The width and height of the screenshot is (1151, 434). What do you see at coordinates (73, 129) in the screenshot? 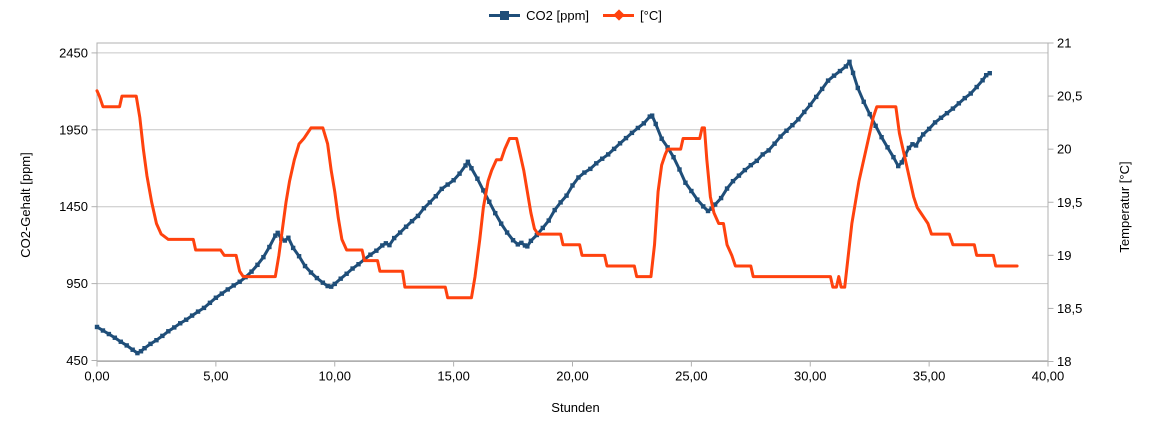
I see `y-left-tick-label: 1950` at bounding box center [73, 129].